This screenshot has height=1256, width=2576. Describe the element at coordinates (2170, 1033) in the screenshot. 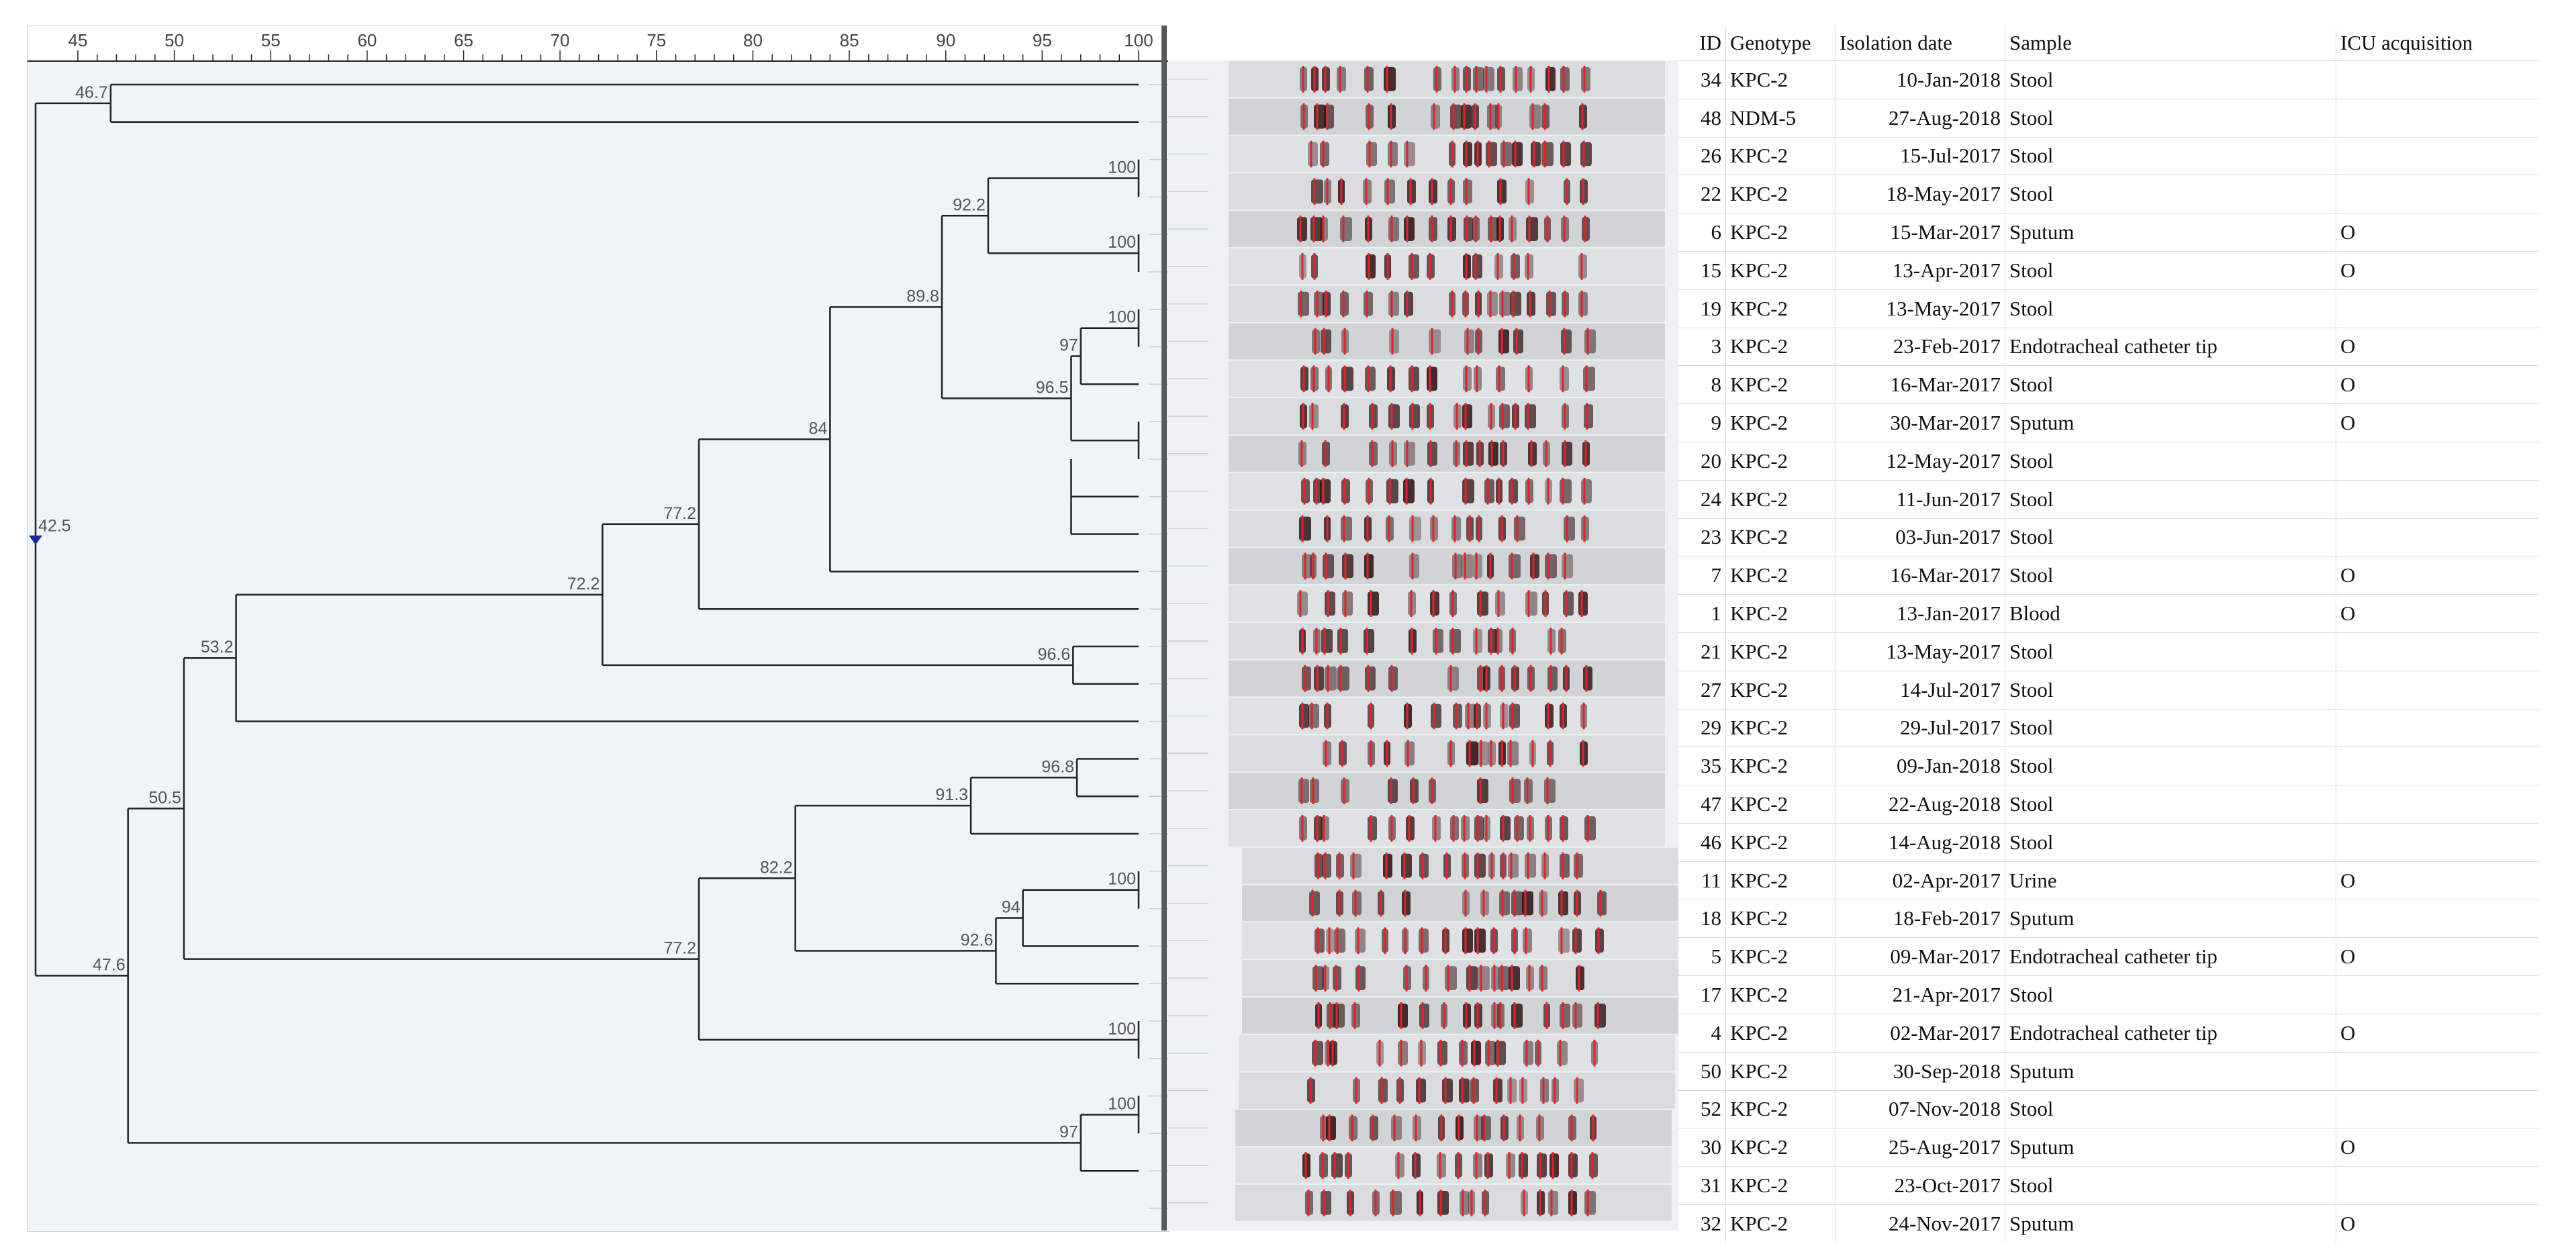

I see `cell-sample: Endotracheal catheter tip` at that location.